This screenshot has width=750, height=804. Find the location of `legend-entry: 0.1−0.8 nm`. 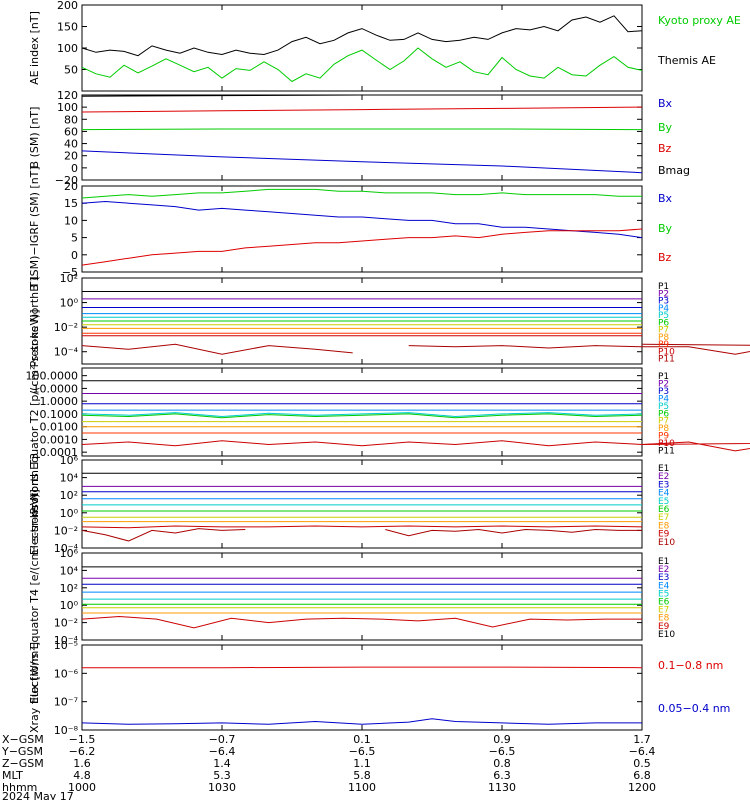

legend-entry: 0.1−0.8 nm is located at coordinates (690, 665).